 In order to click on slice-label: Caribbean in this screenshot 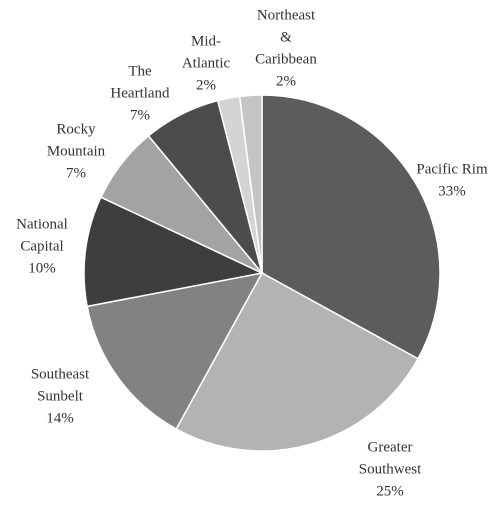, I will do `click(286, 59)`.